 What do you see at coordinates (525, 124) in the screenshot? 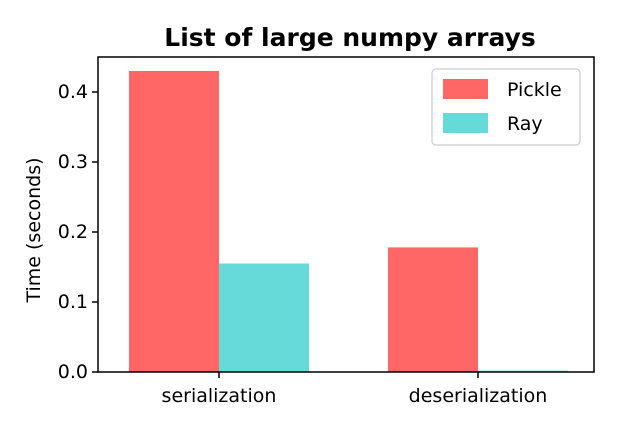
I see `legend-label-ray: Ray` at bounding box center [525, 124].